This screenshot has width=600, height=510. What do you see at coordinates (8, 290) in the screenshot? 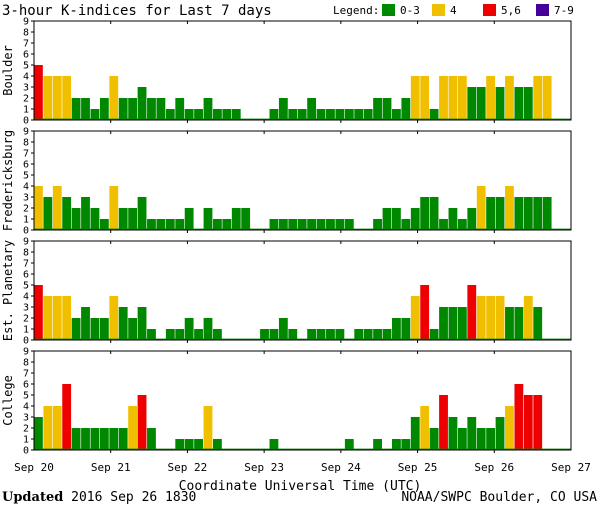
I see `panel-label-est-planetary: Est. Planetary` at bounding box center [8, 290].